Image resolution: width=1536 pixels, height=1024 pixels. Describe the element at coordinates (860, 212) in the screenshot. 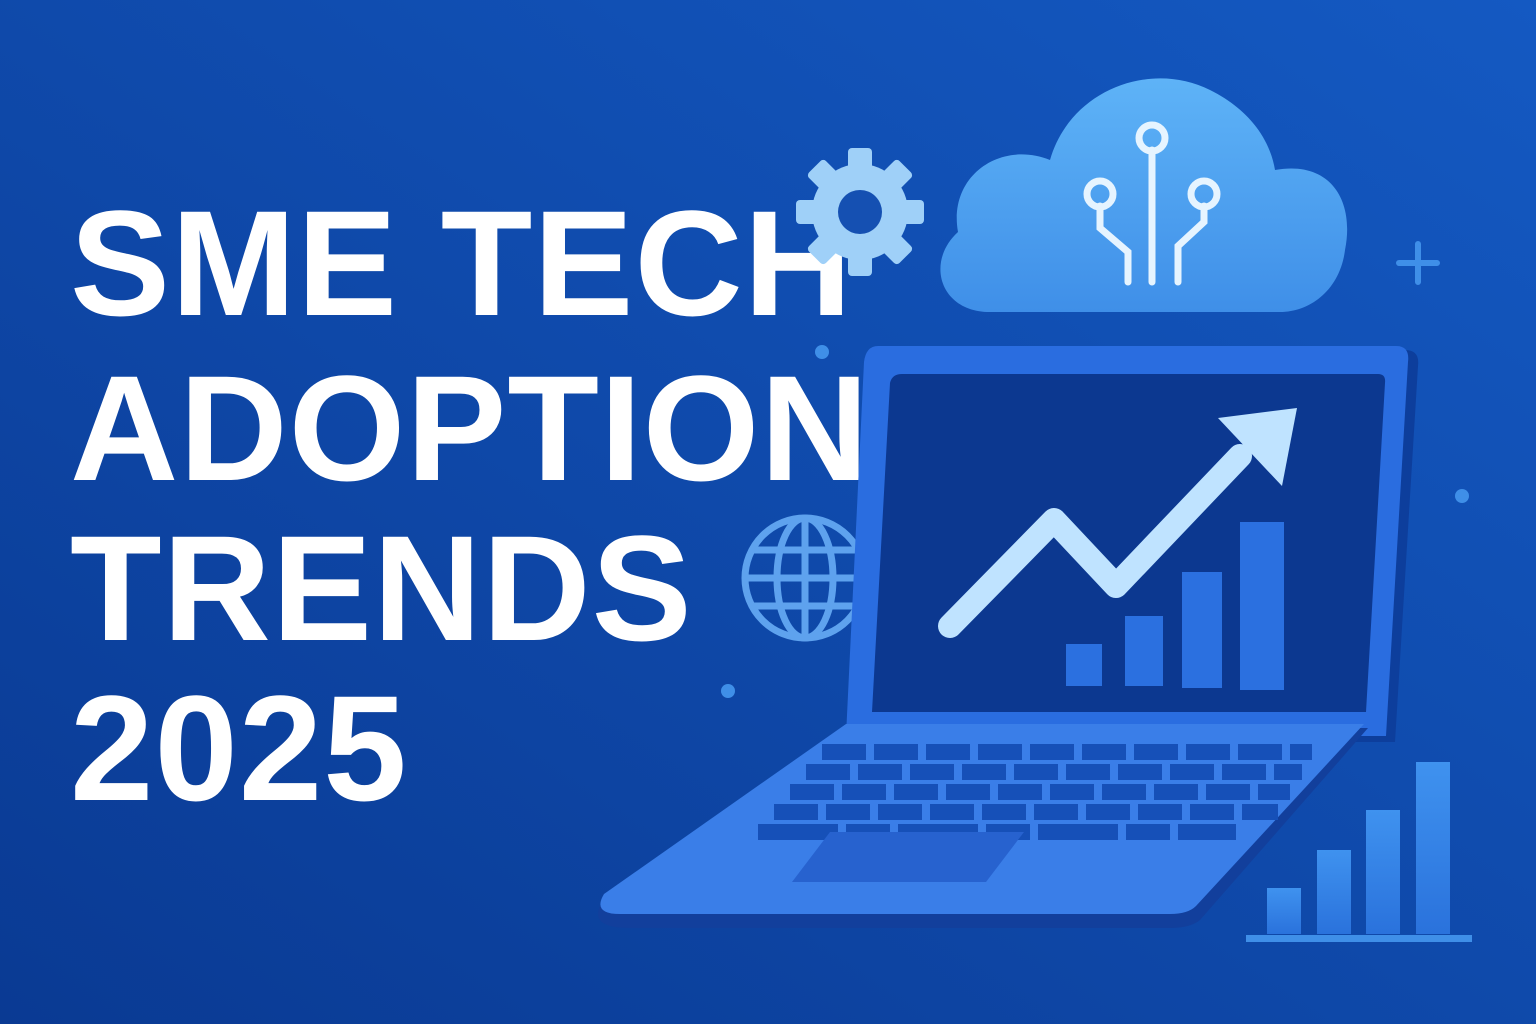

I see `gear-icon` at that location.